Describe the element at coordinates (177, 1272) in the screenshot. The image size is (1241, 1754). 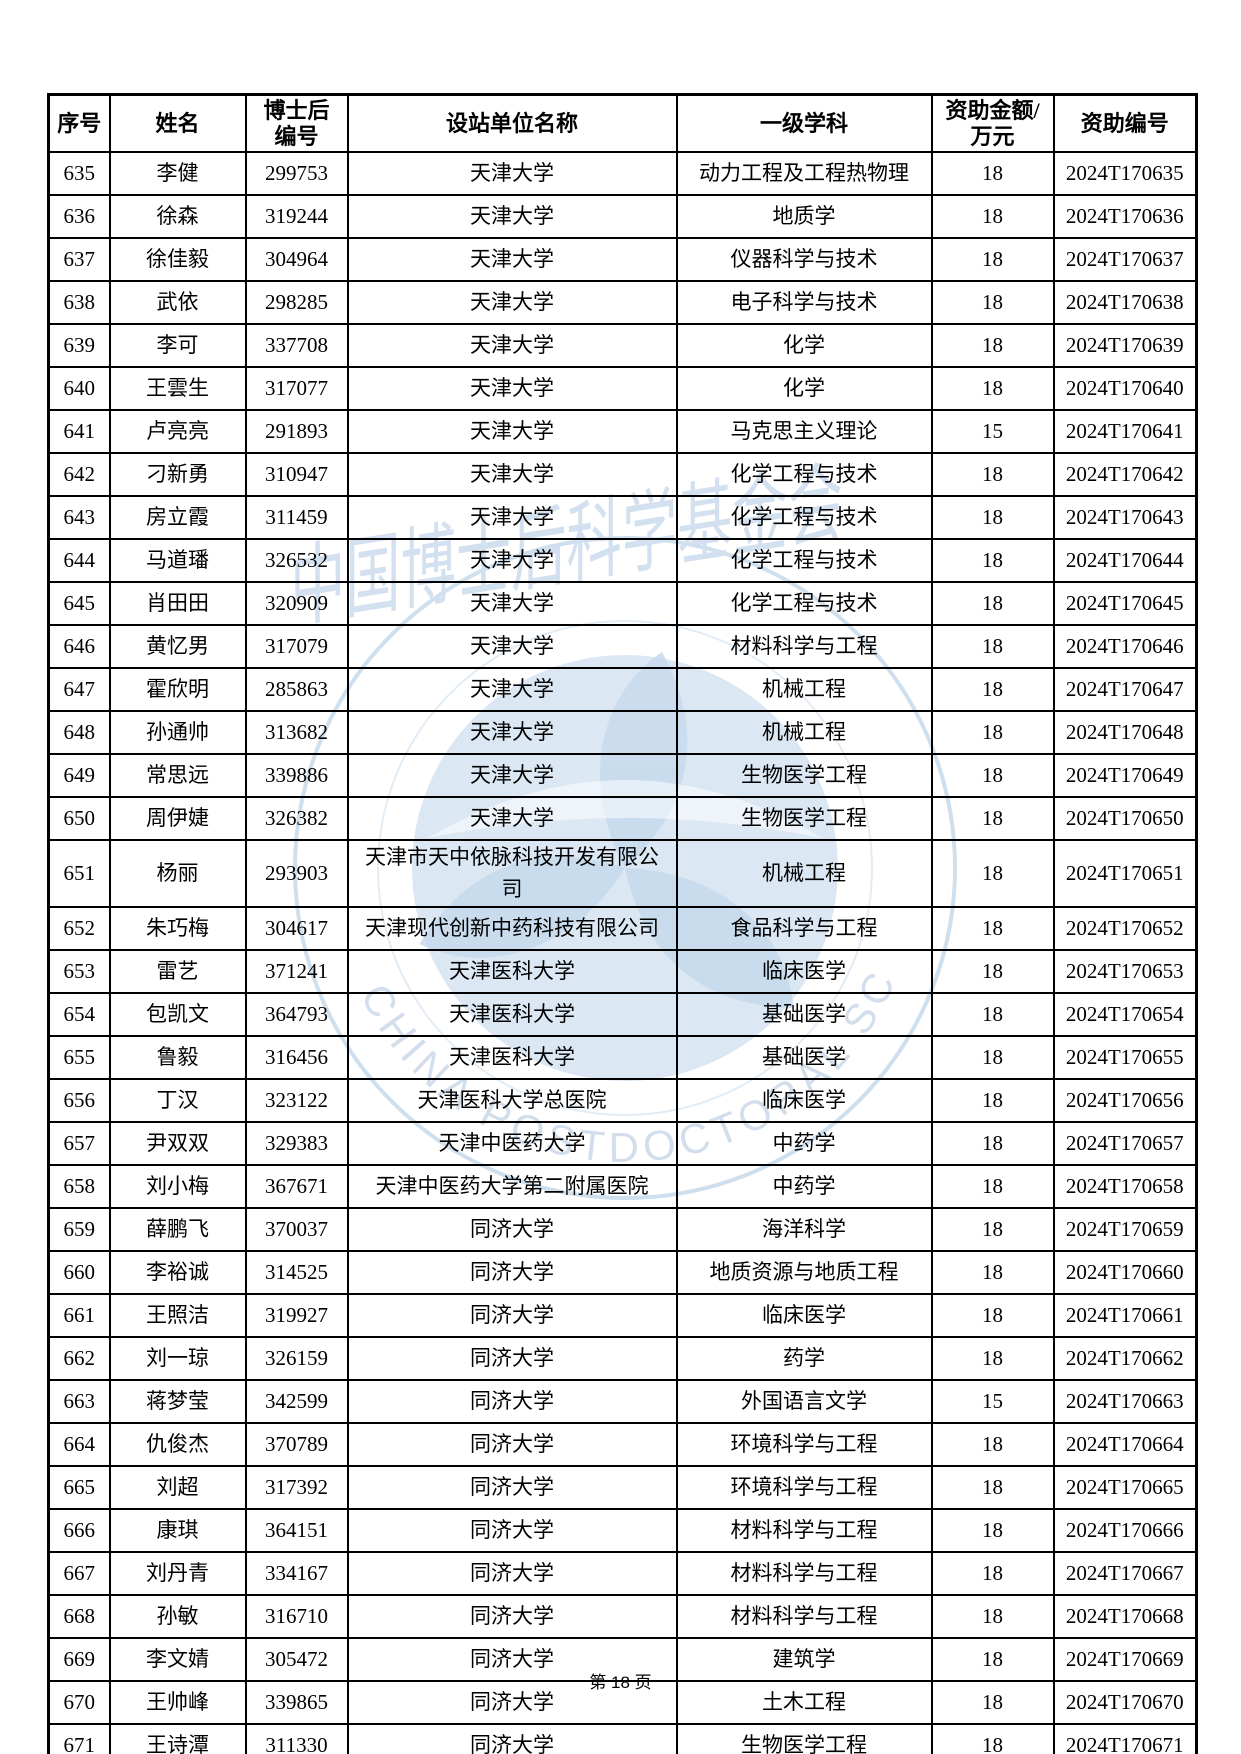
I see `cell-name: 李裕诚` at that location.